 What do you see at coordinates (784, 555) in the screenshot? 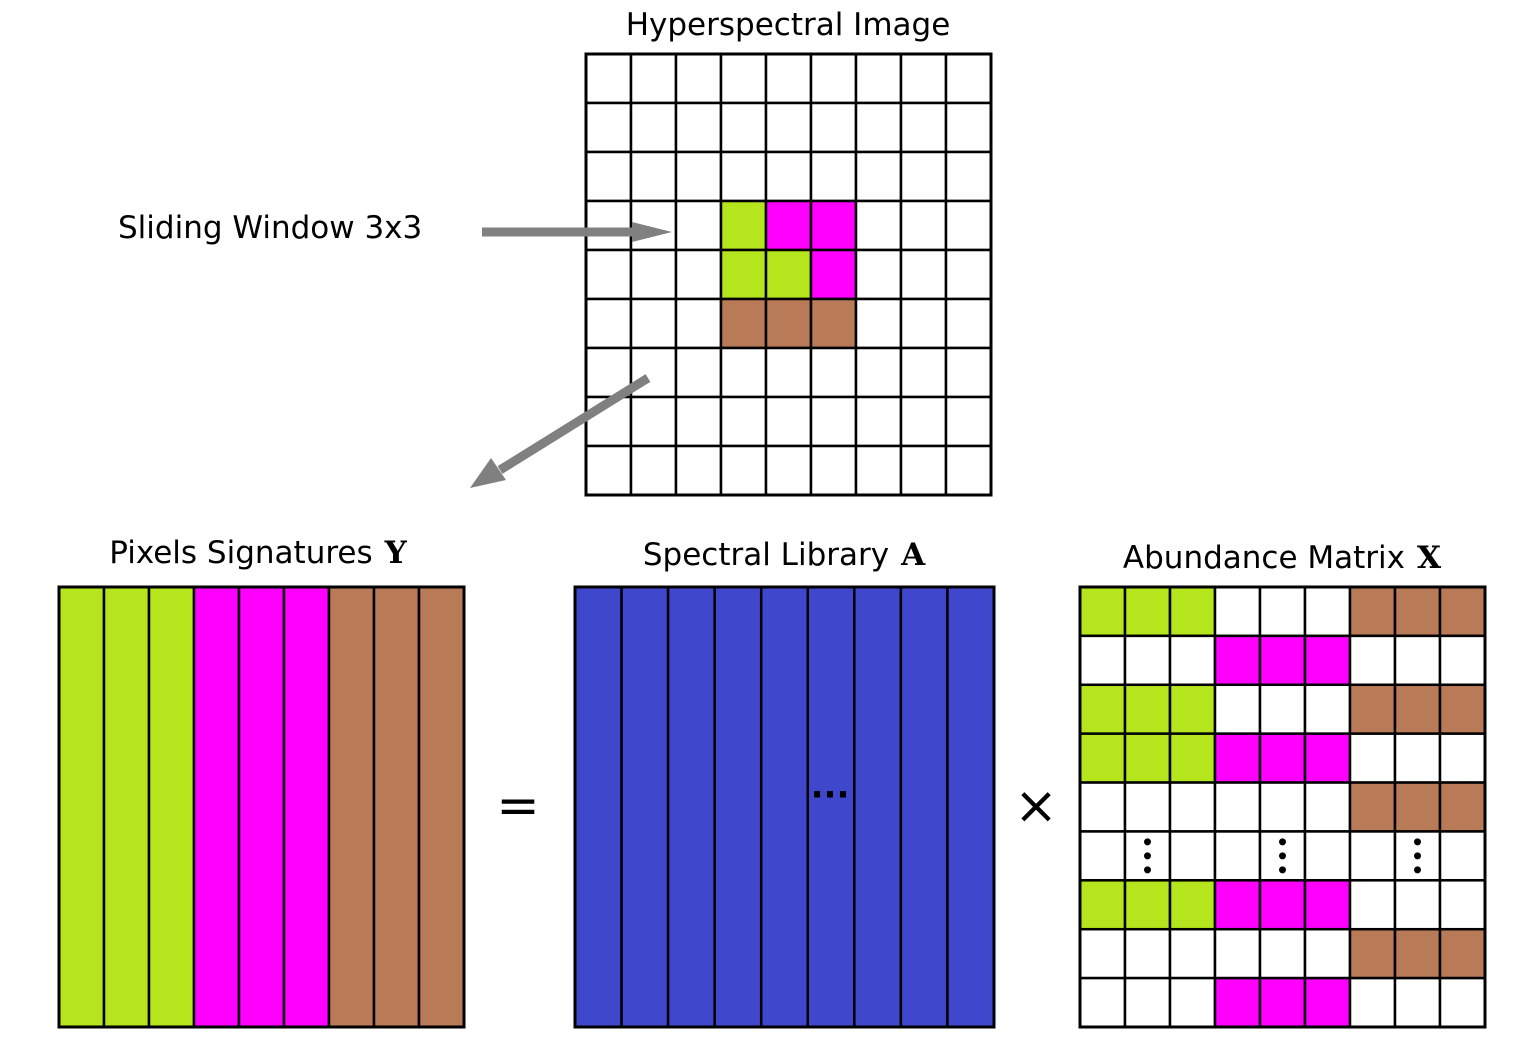
I see `library-title-group: Spectral Library A` at bounding box center [784, 555].